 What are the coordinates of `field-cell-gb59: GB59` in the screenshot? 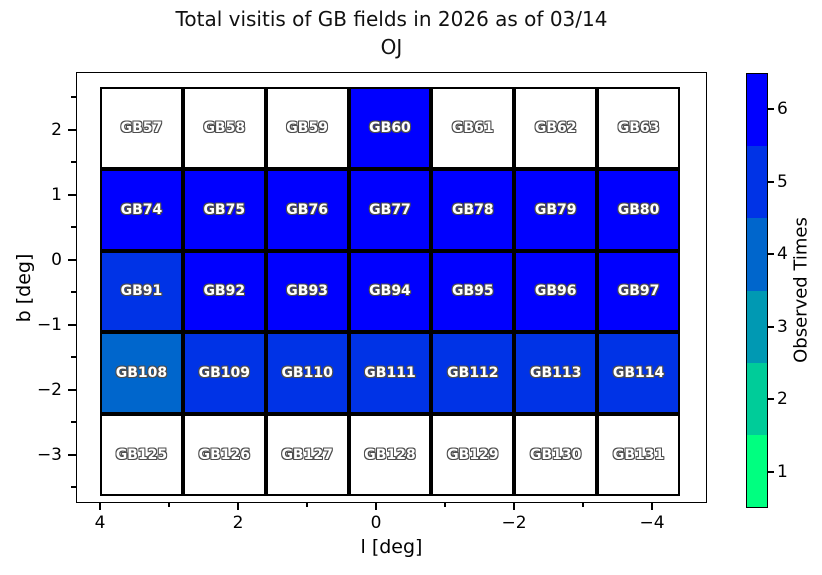 It's located at (307, 128).